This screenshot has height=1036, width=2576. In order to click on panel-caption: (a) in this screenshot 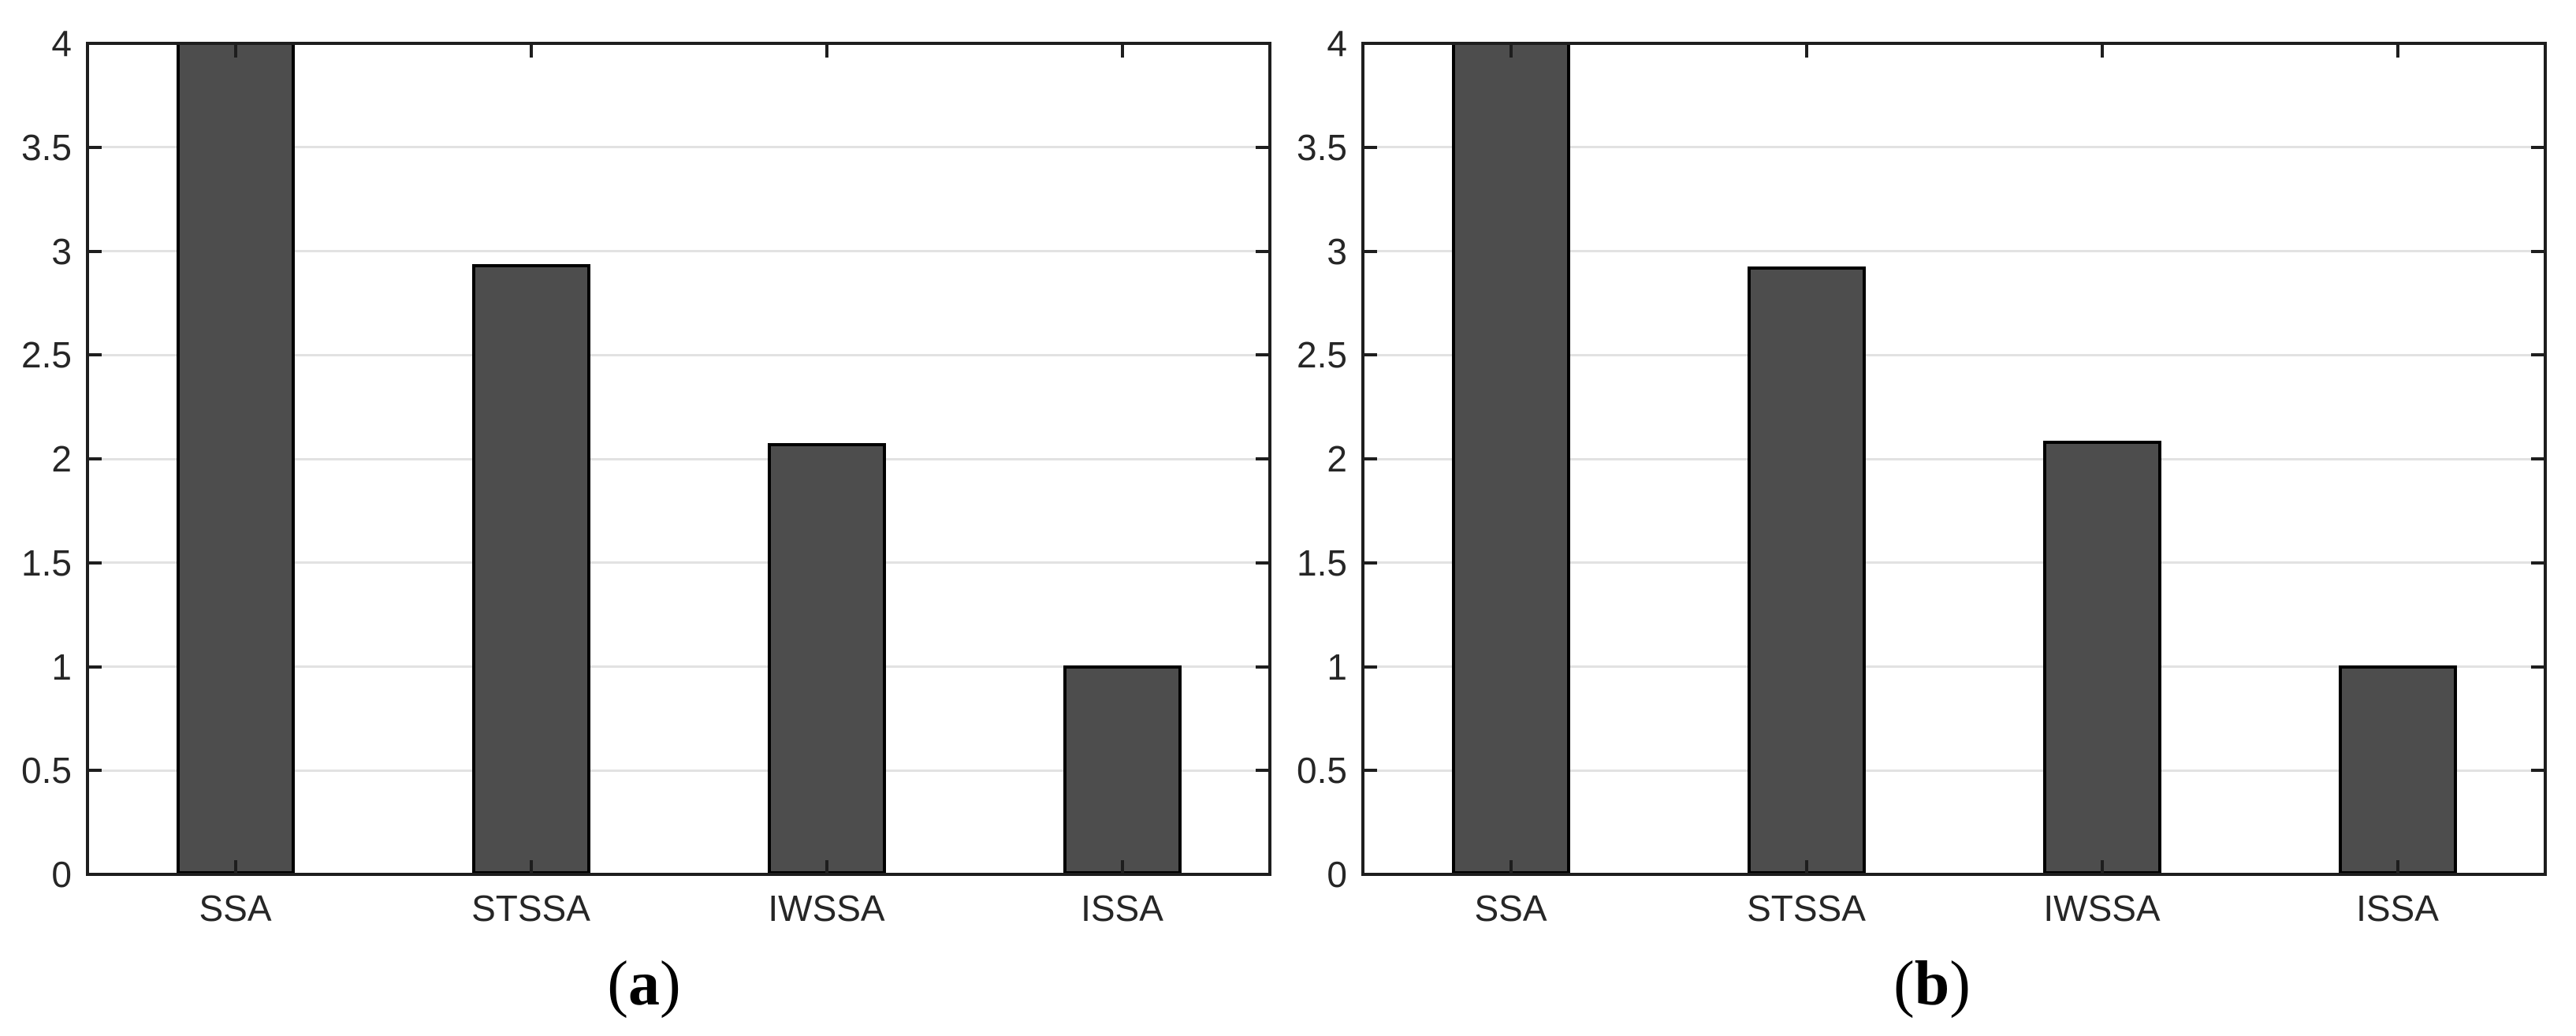, I will do `click(644, 984)`.